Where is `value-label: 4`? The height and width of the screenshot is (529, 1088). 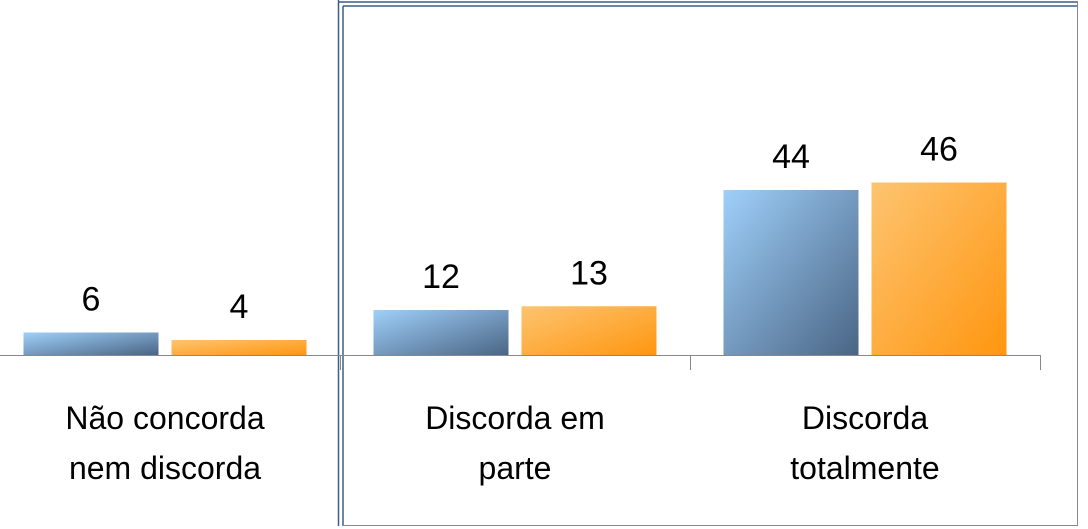 value-label: 4 is located at coordinates (239, 307).